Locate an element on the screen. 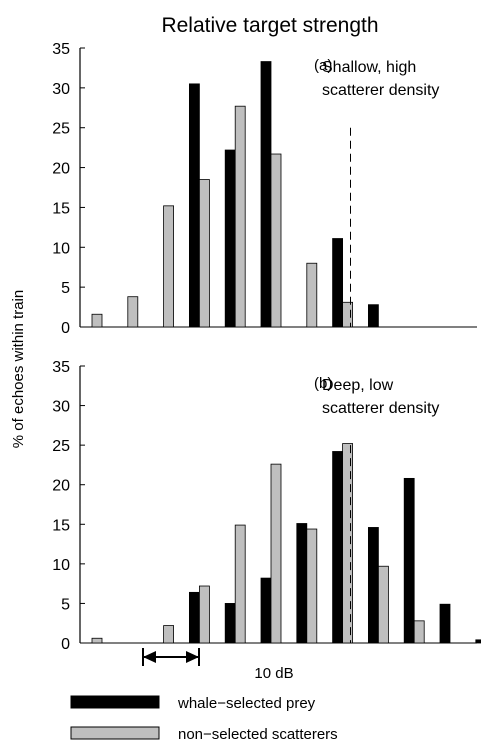 Image resolution: width=481 pixels, height=746 pixels. panel-label: (a) is located at coordinates (323, 65).